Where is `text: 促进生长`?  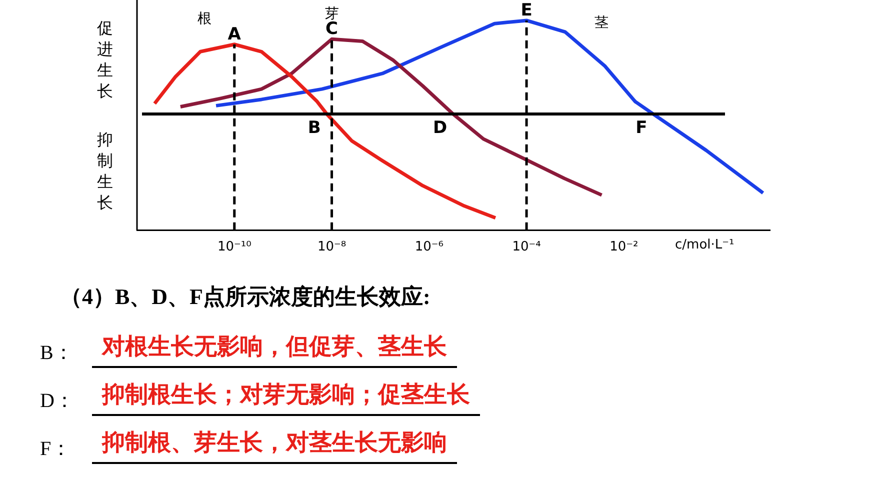
text: 促进生长 is located at coordinates (105, 59).